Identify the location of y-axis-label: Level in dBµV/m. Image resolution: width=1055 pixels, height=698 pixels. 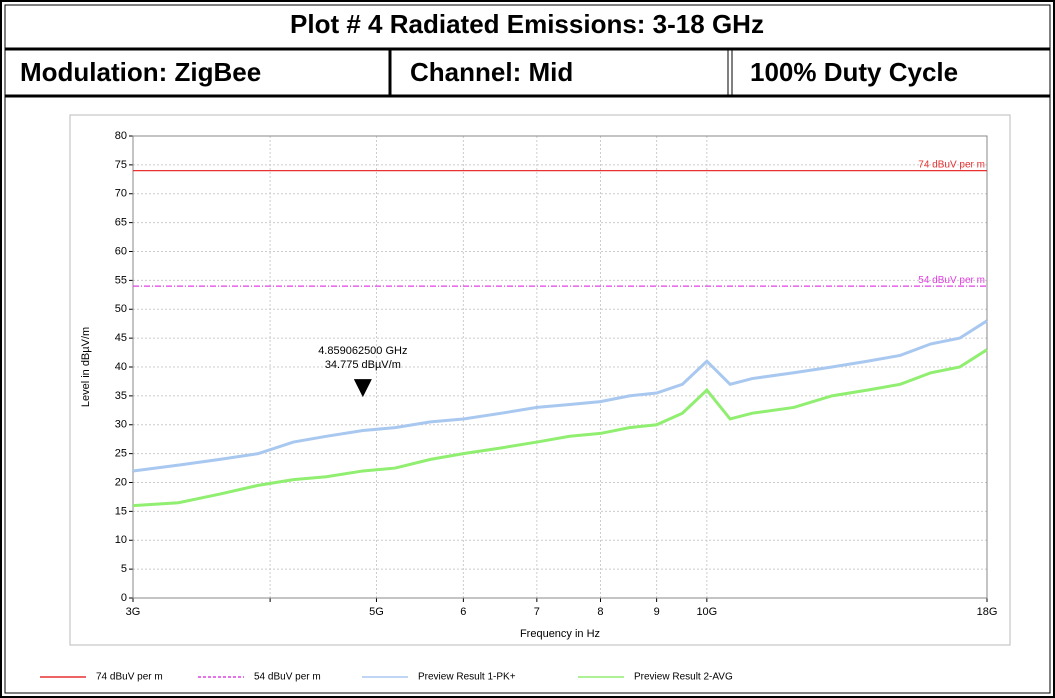
(86, 367).